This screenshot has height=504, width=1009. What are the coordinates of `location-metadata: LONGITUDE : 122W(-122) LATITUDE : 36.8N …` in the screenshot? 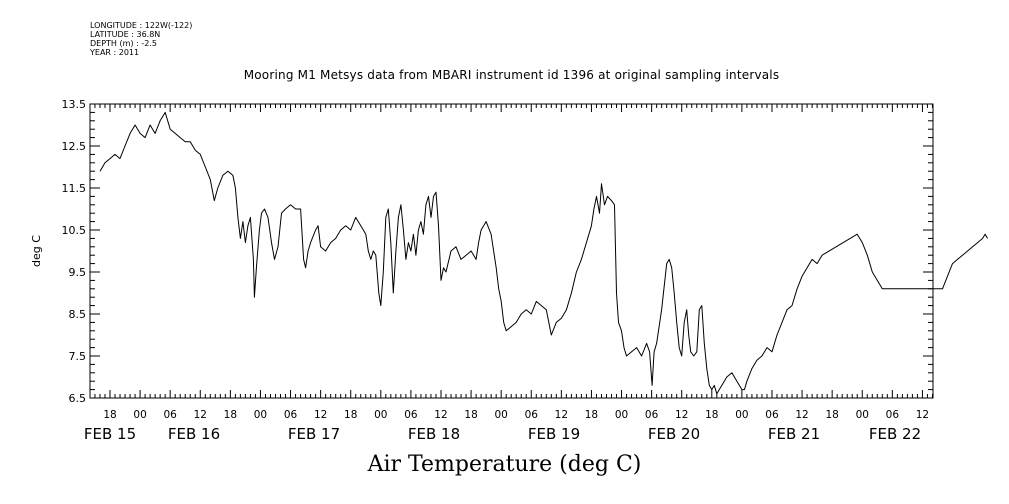 It's located at (141, 39).